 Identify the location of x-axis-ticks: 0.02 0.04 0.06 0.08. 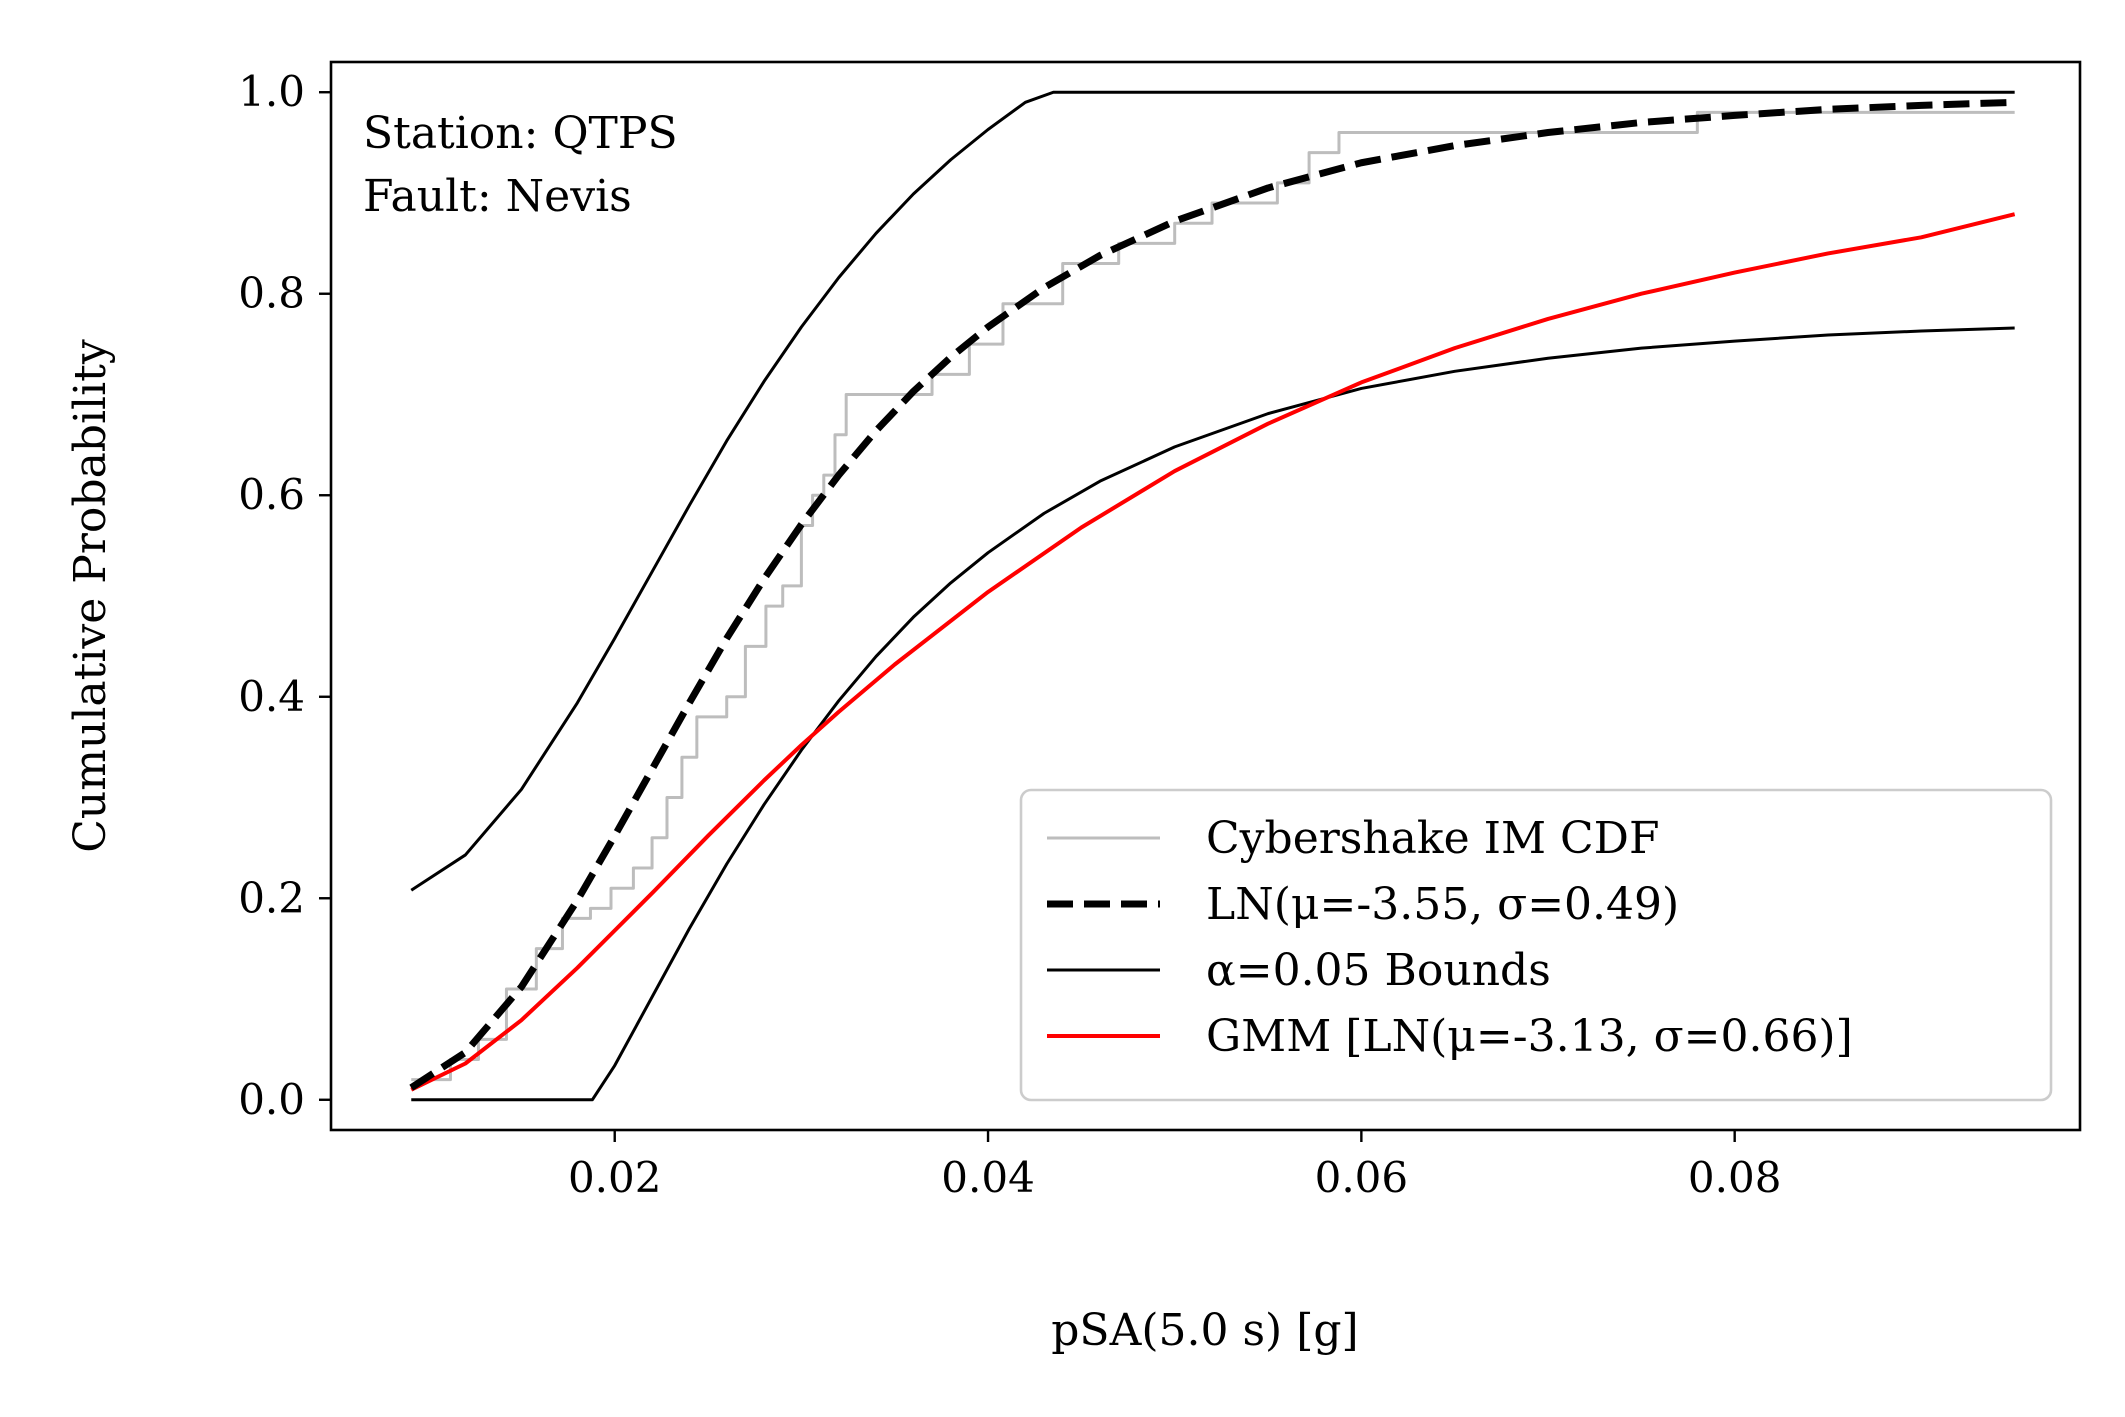
(1174, 1166).